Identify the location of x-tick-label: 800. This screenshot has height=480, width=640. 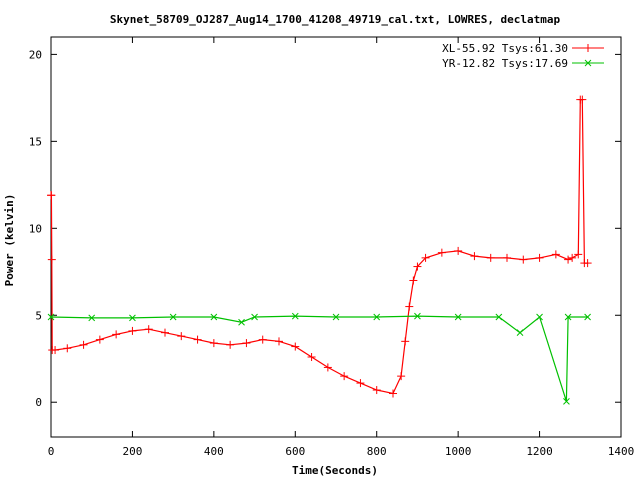
(377, 451).